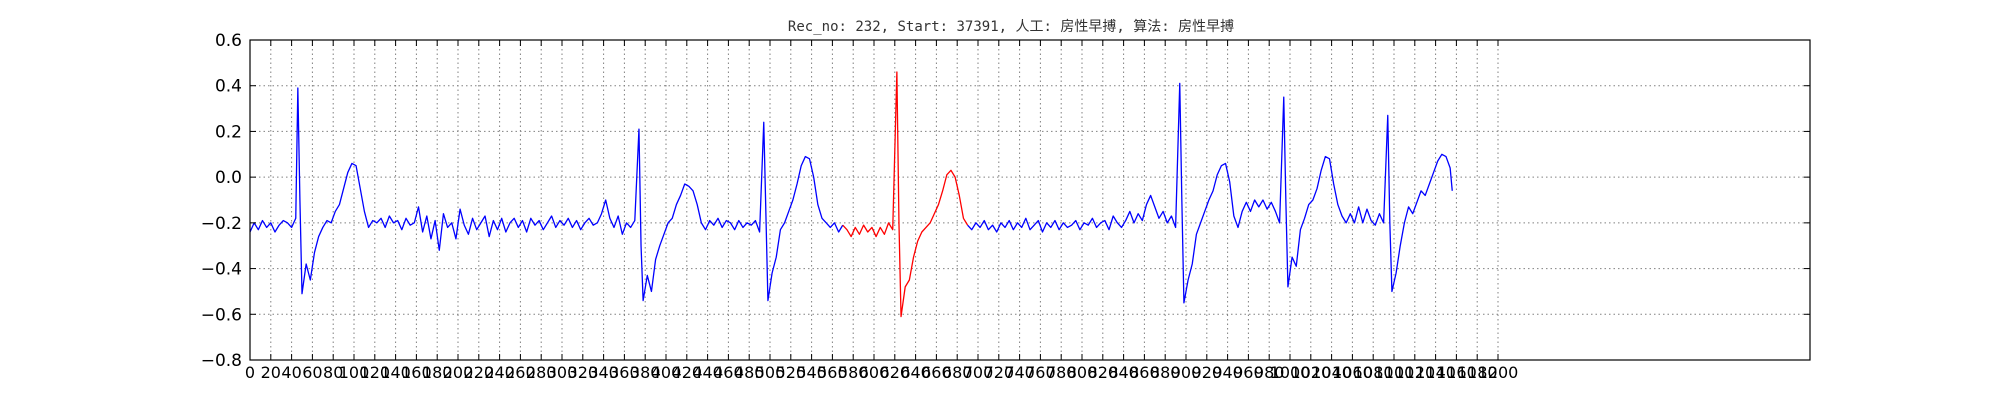 The image size is (2000, 400). Describe the element at coordinates (1477, 372) in the screenshot. I see `x-tick-label: 1180` at that location.